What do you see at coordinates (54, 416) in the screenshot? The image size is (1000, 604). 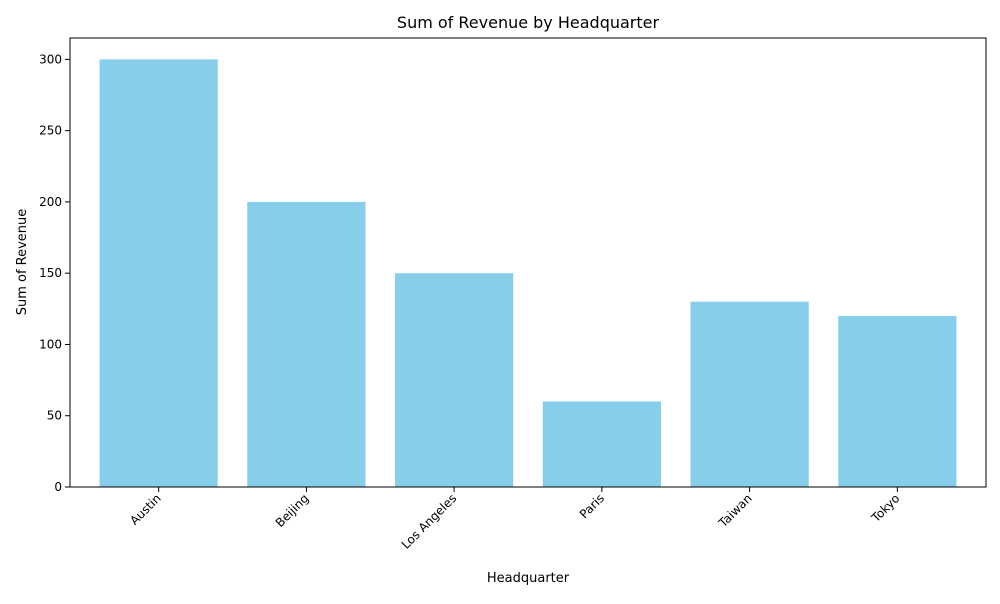 I see `y-tick-label: 50` at bounding box center [54, 416].